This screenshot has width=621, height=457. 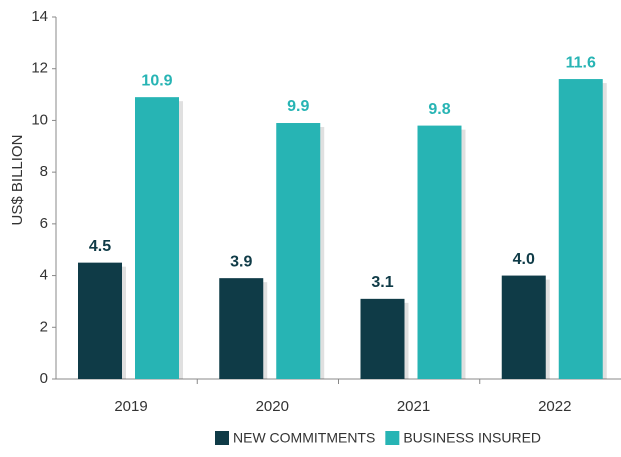 What do you see at coordinates (304, 438) in the screenshot?
I see `legend-label: NEW COMMITMENTS` at bounding box center [304, 438].